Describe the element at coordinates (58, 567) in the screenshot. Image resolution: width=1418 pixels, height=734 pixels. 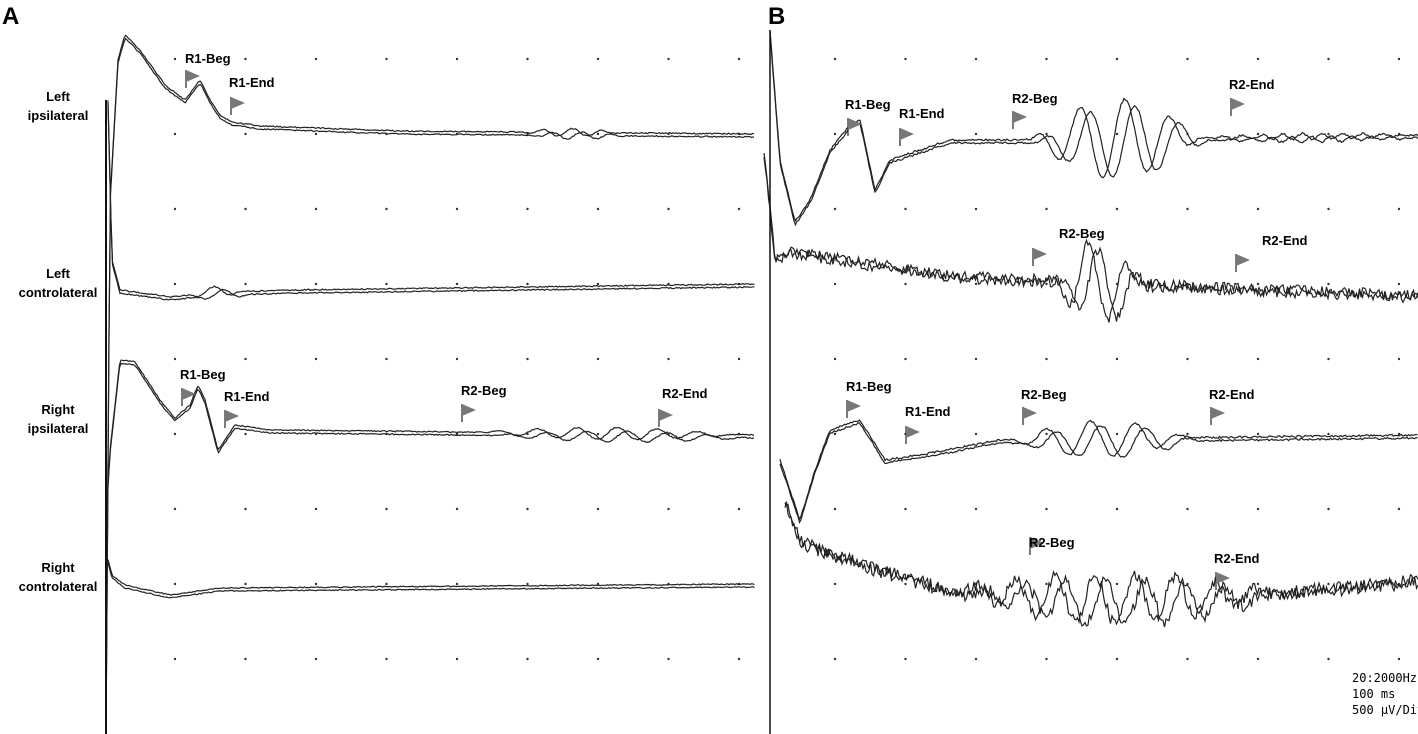
I see `row-label: Right` at that location.